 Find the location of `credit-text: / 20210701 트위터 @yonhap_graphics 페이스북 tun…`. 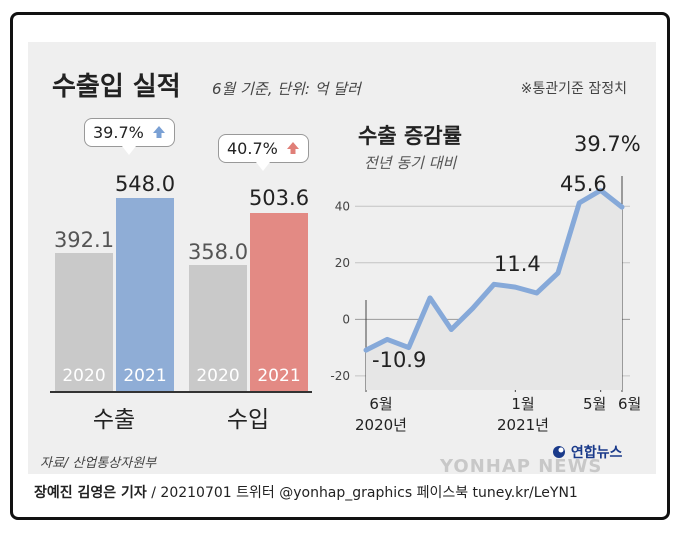

credit-text: / 20210701 트위터 @yonhap_graphics 페이스북 tun… is located at coordinates (364, 493).